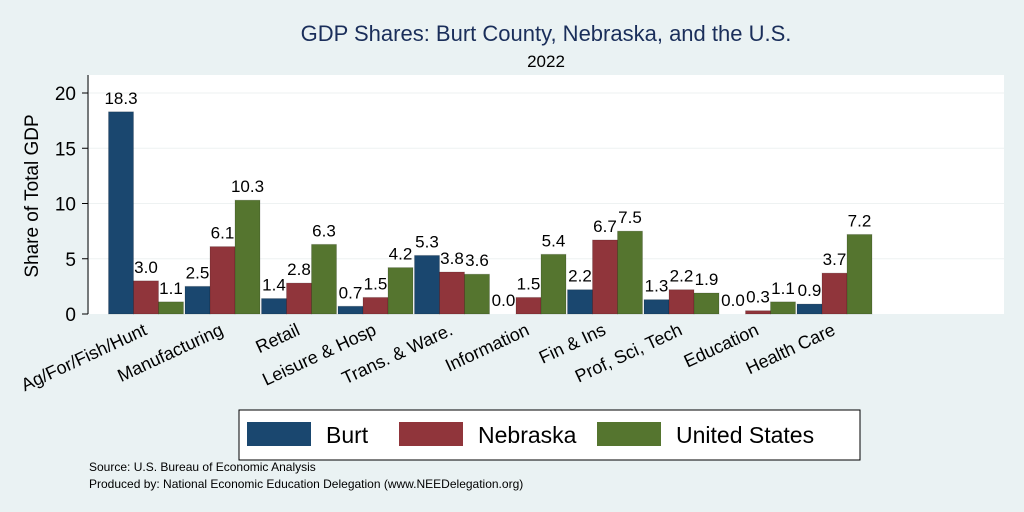 This screenshot has width=1024, height=512. I want to click on bar-value-label: 3.6, so click(477, 260).